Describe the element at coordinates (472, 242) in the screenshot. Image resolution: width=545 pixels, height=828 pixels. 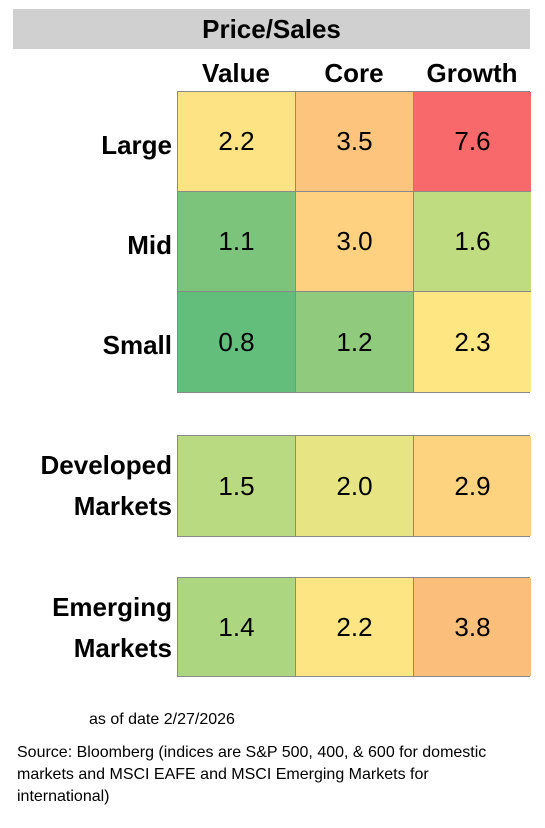
I see `cell-mid-growth: 1.6` at that location.